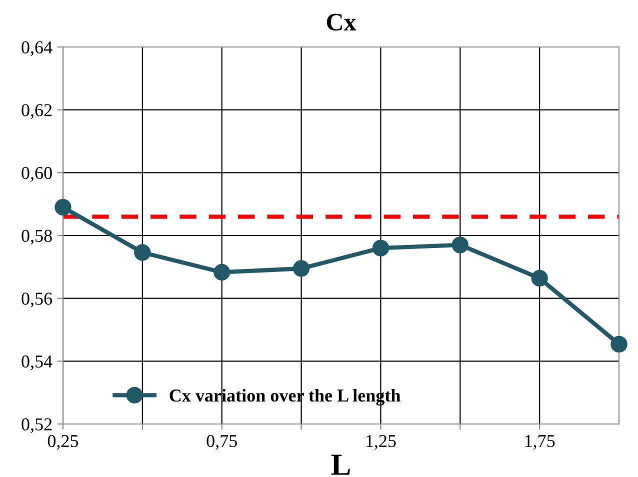 This screenshot has height=477, width=638. What do you see at coordinates (381, 442) in the screenshot?
I see `x-tick-label: 1,25` at bounding box center [381, 442].